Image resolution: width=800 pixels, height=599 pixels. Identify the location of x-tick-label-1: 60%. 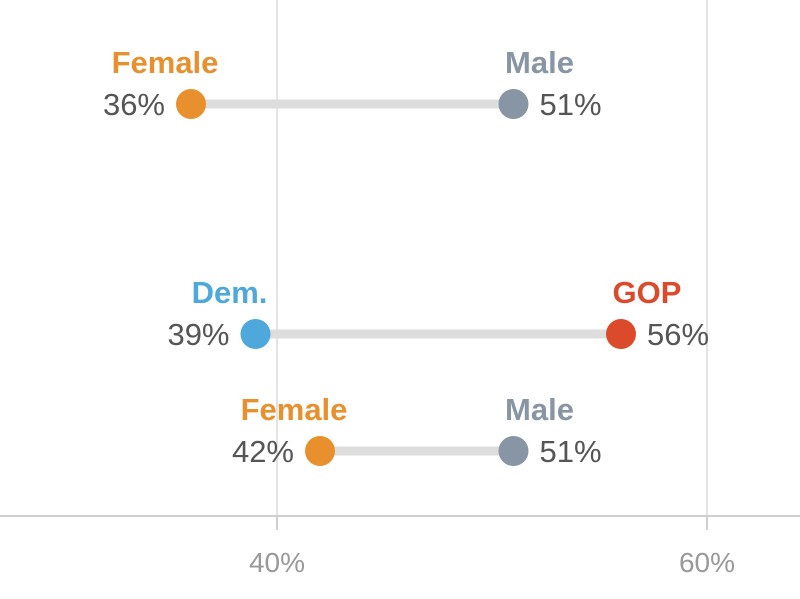
(707, 562).